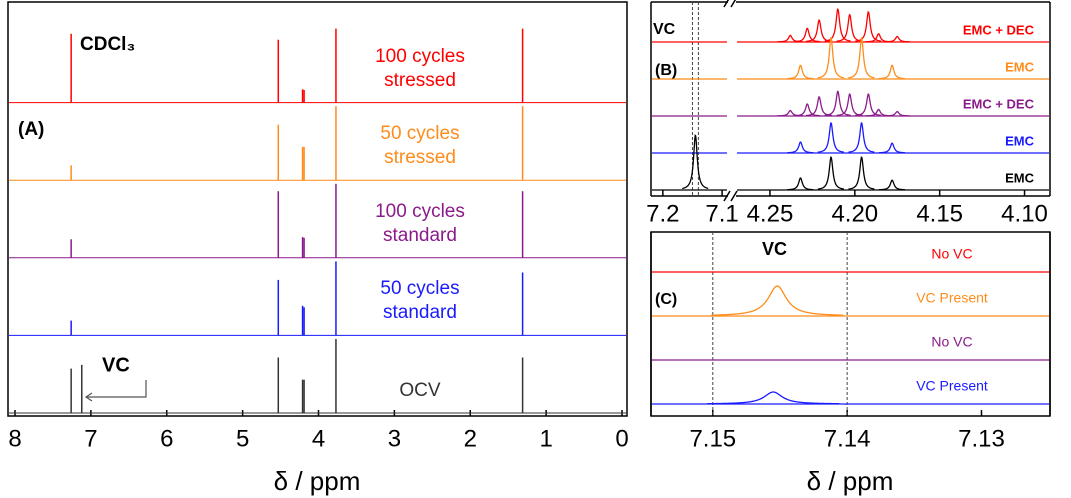 This screenshot has height=498, width=1071. I want to click on x-tick-label: 4.25, so click(770, 213).